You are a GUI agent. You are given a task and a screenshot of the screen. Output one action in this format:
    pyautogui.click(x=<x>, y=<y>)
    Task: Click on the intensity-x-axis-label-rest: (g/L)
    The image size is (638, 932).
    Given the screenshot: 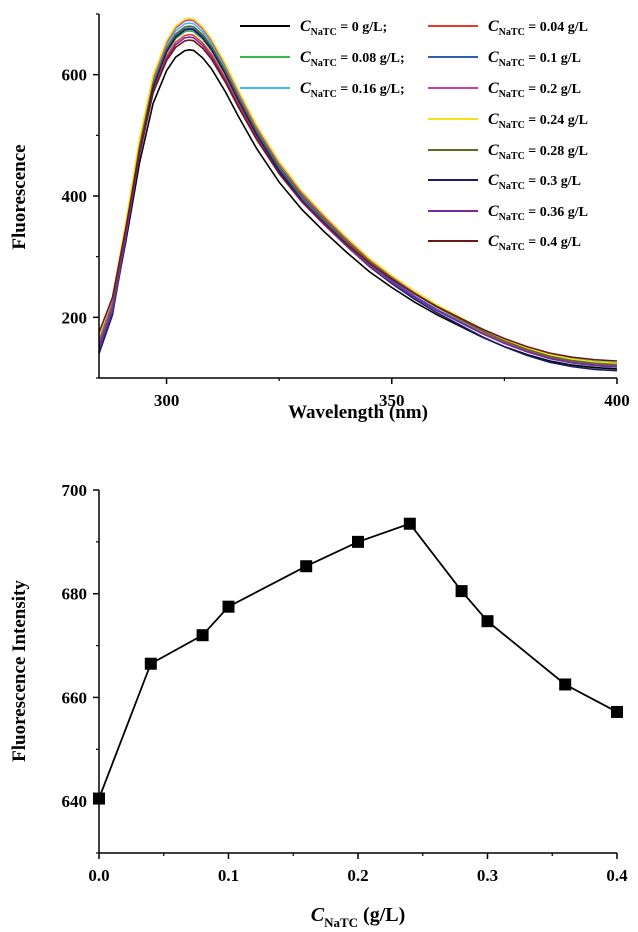 What is the action you would take?
    pyautogui.click(x=381, y=915)
    